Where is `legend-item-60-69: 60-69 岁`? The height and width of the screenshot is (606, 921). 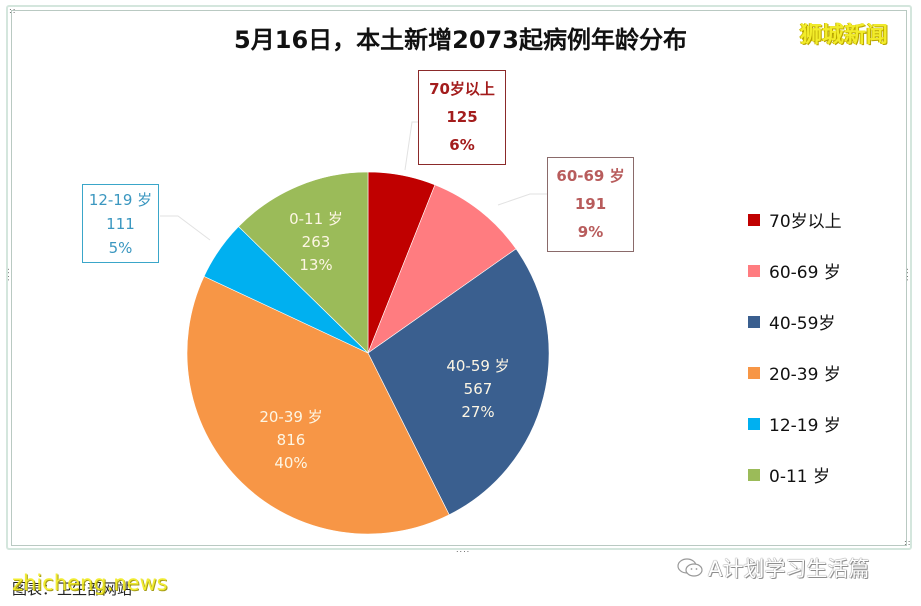
legend-item-60-69: 60-69 岁 is located at coordinates (795, 270).